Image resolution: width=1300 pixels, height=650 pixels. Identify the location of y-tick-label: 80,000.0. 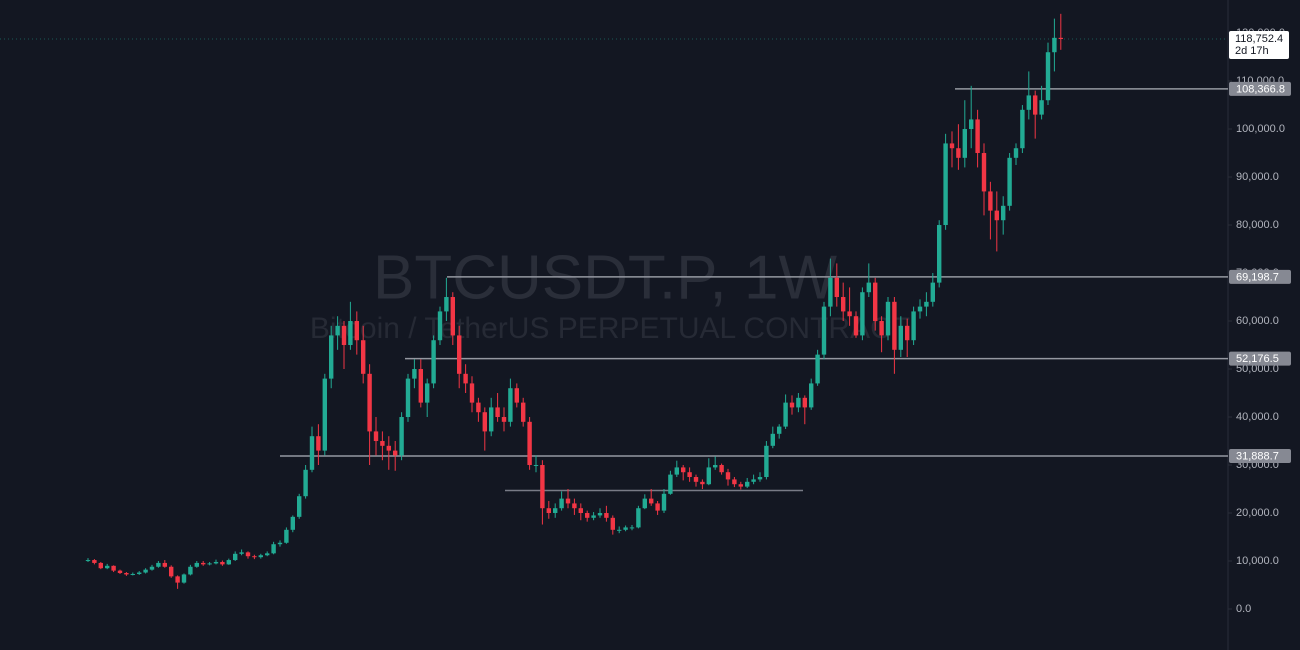
(1257, 225).